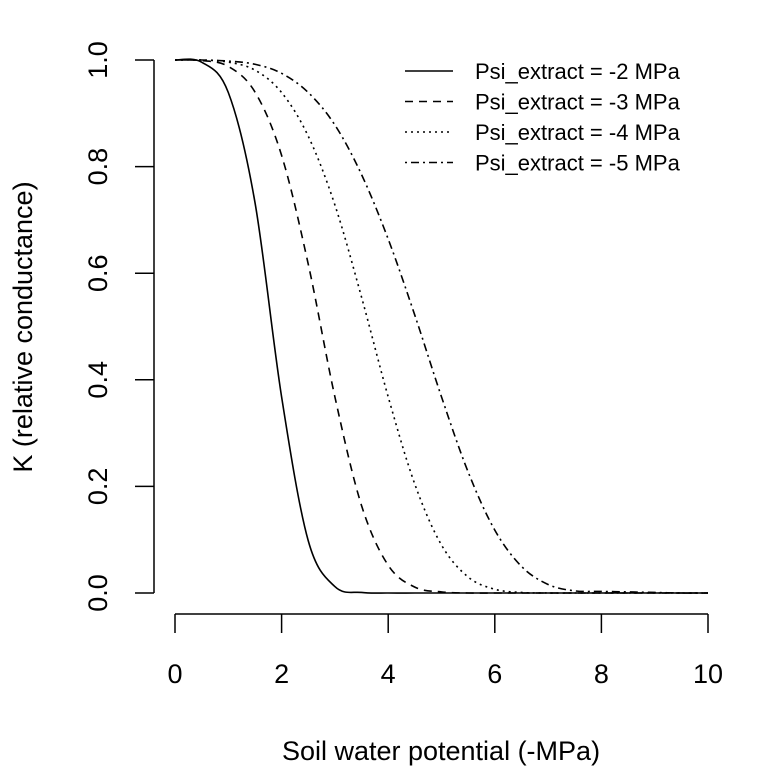  I want to click on x-axis-ticks: 0 2 4 6 8 10, so click(445, 651).